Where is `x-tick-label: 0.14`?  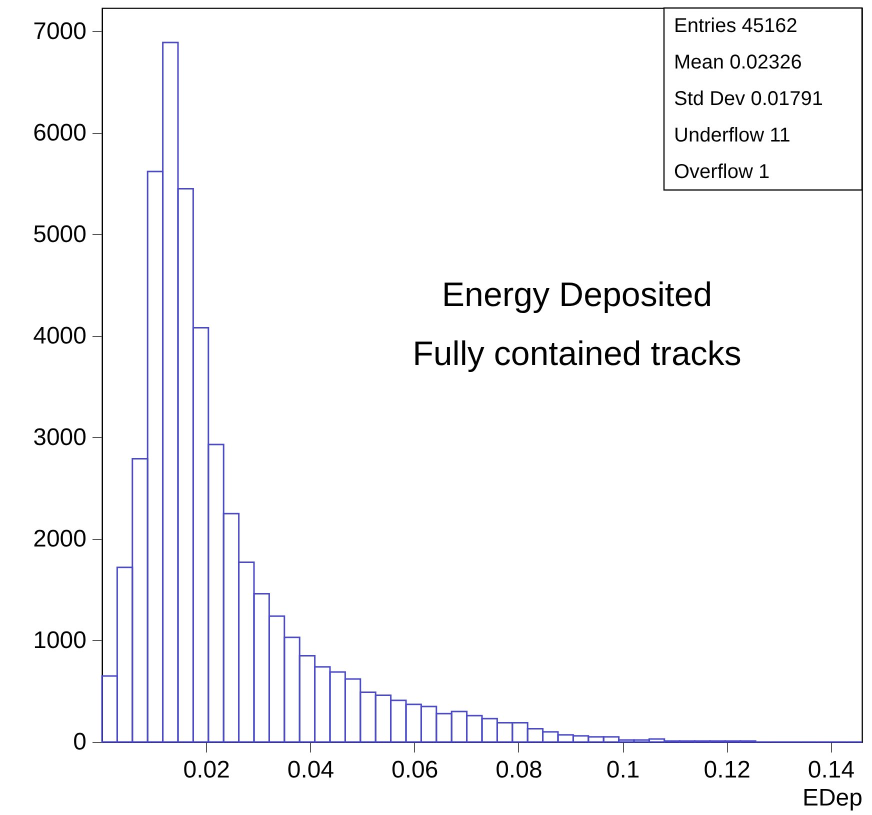
x-tick-label: 0.14 is located at coordinates (831, 770).